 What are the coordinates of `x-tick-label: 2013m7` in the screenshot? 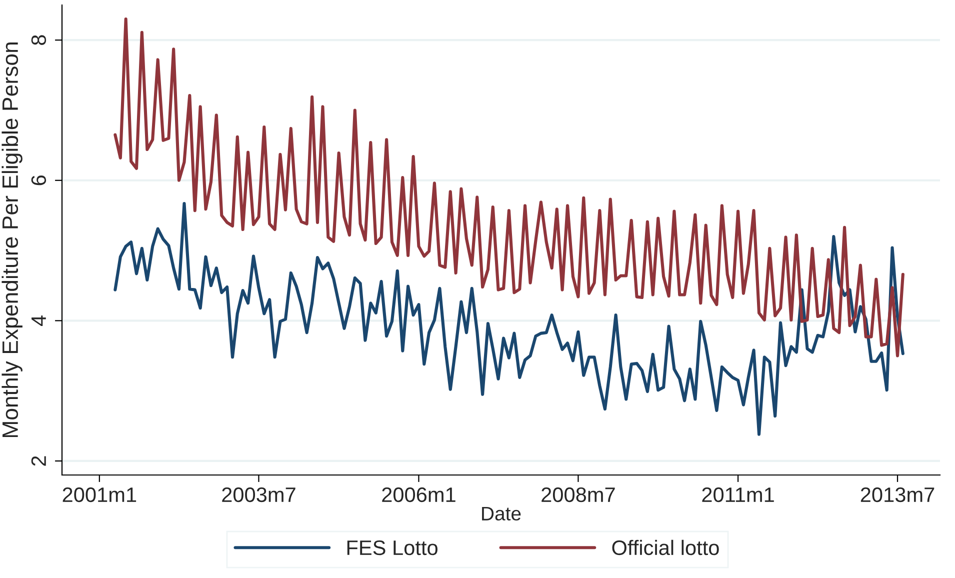 It's located at (897, 494).